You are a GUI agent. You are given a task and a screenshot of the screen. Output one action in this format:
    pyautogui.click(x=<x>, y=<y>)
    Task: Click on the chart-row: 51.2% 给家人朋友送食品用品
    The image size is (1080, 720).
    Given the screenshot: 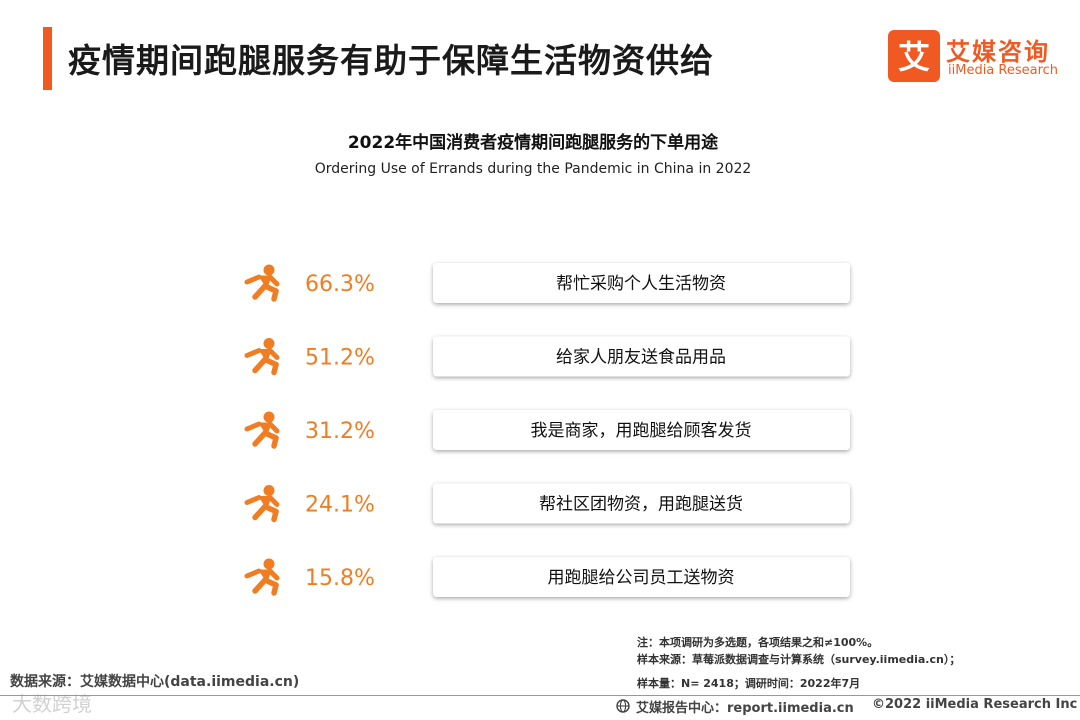 What is the action you would take?
    pyautogui.click(x=548, y=357)
    